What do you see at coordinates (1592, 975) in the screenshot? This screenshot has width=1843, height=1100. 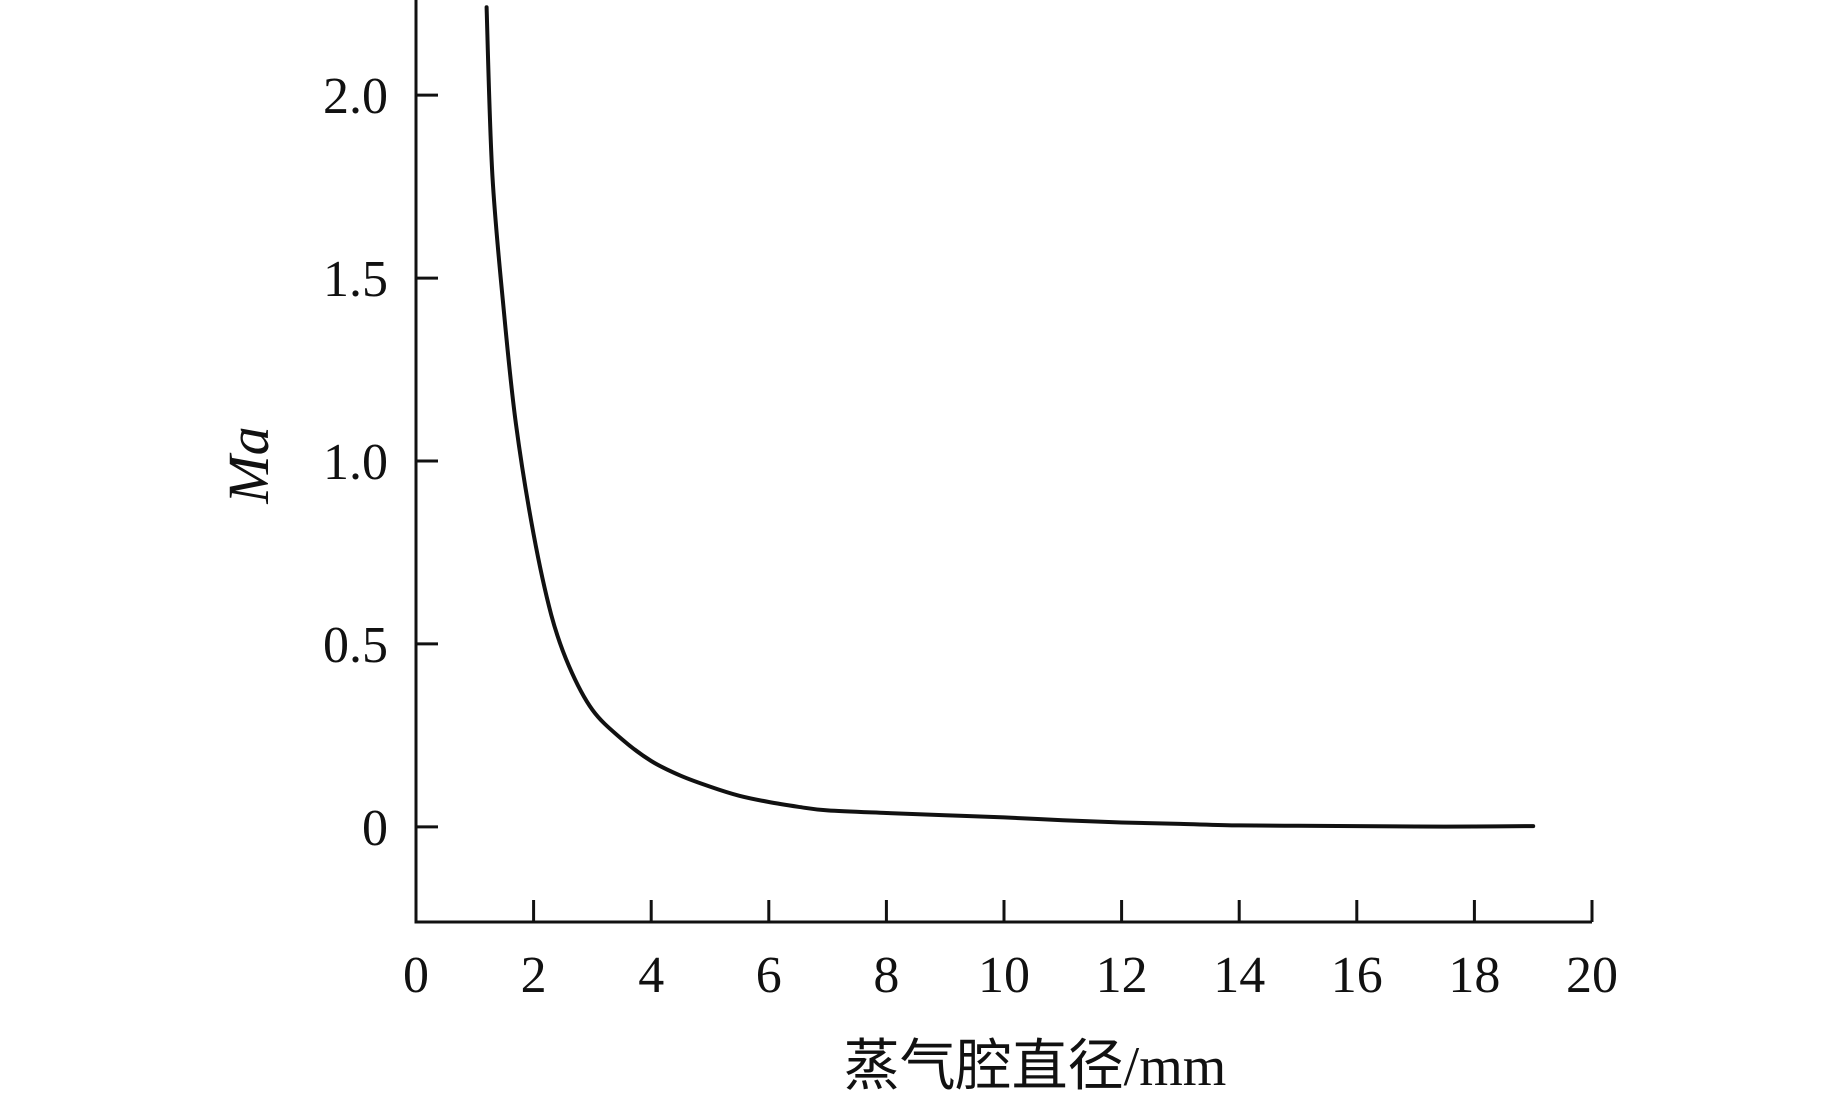 I see `x-tick-label: 20` at bounding box center [1592, 975].